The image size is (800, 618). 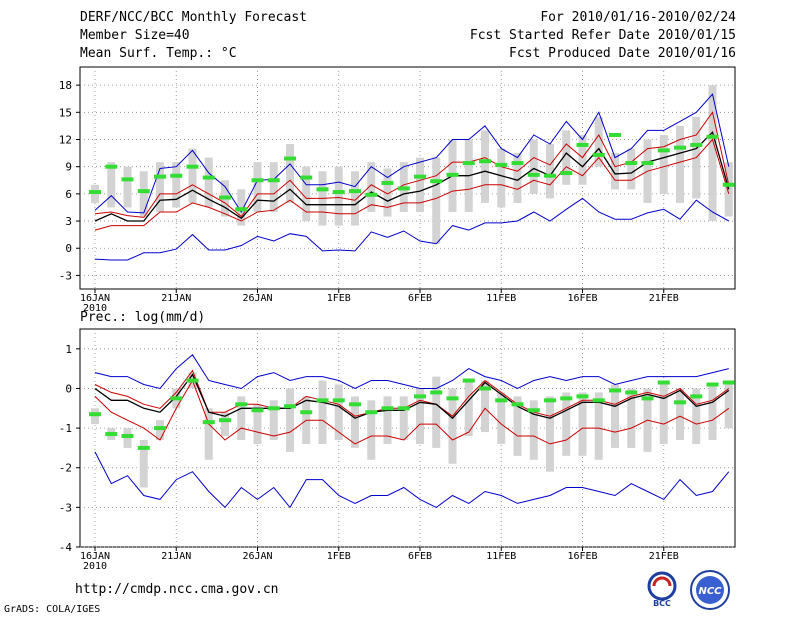 What do you see at coordinates (177, 589) in the screenshot?
I see `source-url: http://cmdp.ncc.cma.gov.cn` at bounding box center [177, 589].